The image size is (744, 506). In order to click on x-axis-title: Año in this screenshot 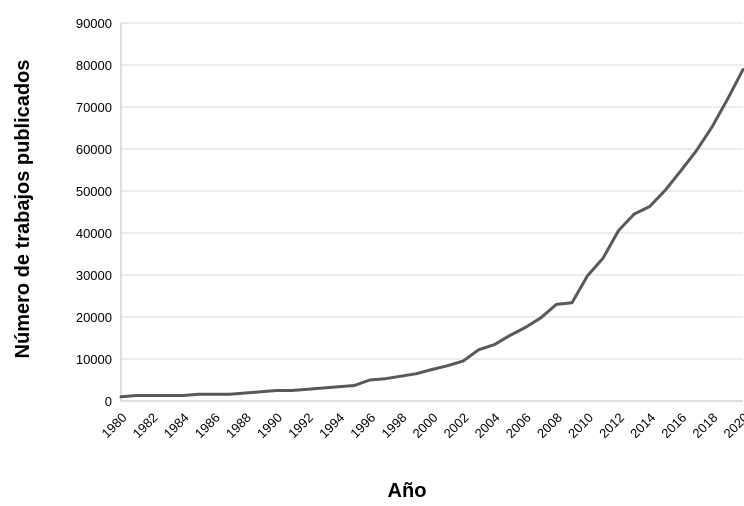, I will do `click(407, 491)`.